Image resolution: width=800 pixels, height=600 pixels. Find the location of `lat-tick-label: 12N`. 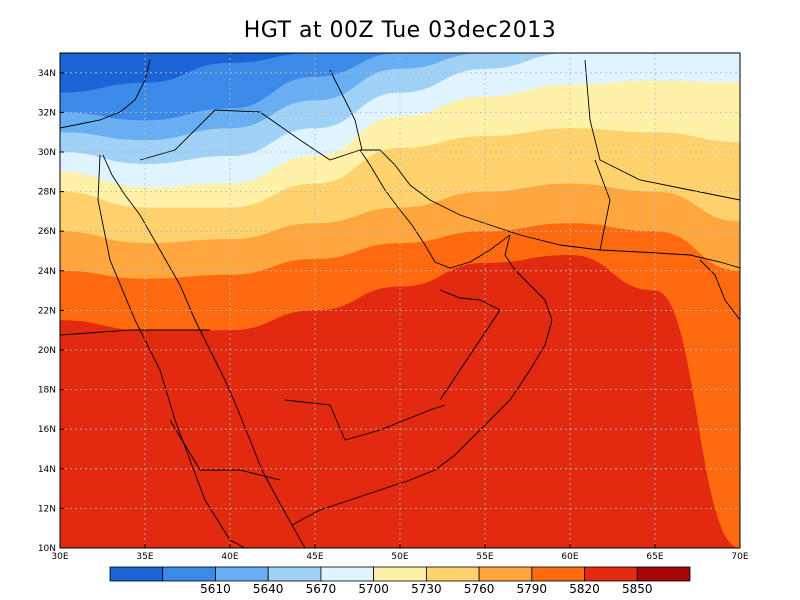

lat-tick-label: 12N is located at coordinates (47, 509).